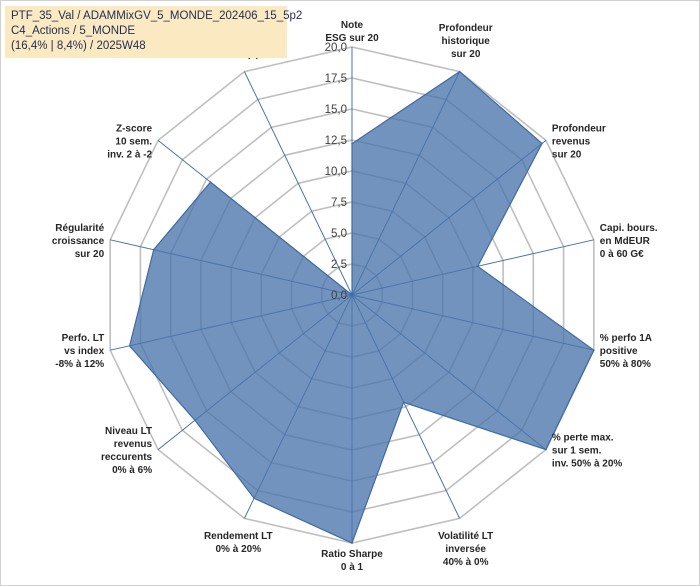 The image size is (700, 586). I want to click on axis-label-11: Régularité croissance sur 20, so click(78, 241).